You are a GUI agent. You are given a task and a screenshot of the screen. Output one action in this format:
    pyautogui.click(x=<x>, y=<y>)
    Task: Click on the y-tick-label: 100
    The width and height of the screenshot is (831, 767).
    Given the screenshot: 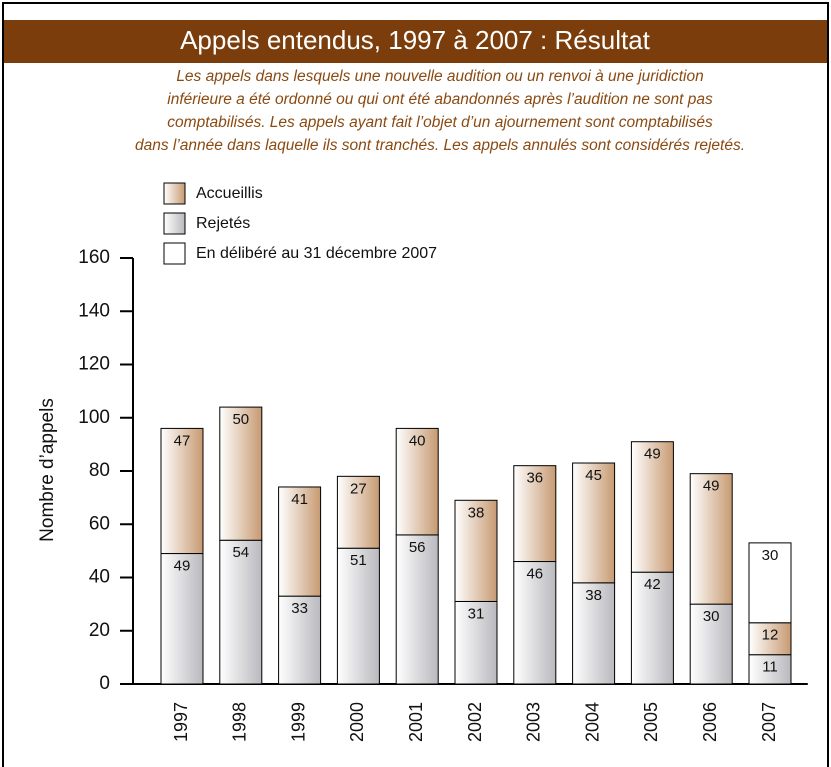 What is the action you would take?
    pyautogui.click(x=94, y=417)
    